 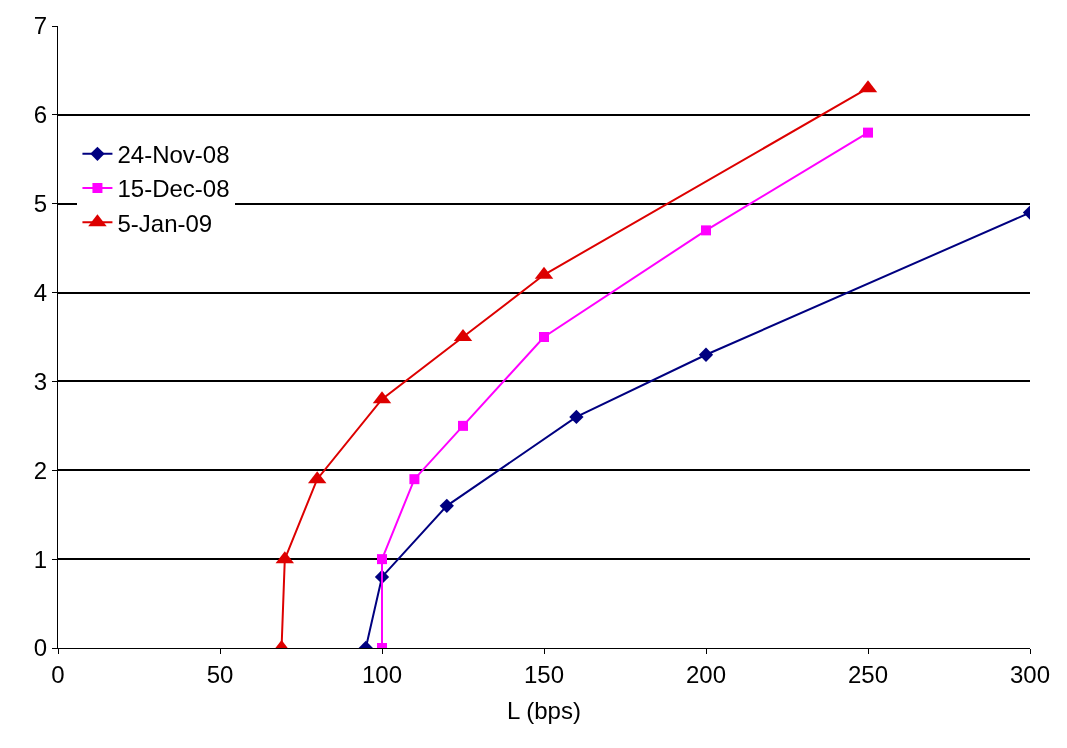 I want to click on y-tick-label: 6, so click(x=40, y=115).